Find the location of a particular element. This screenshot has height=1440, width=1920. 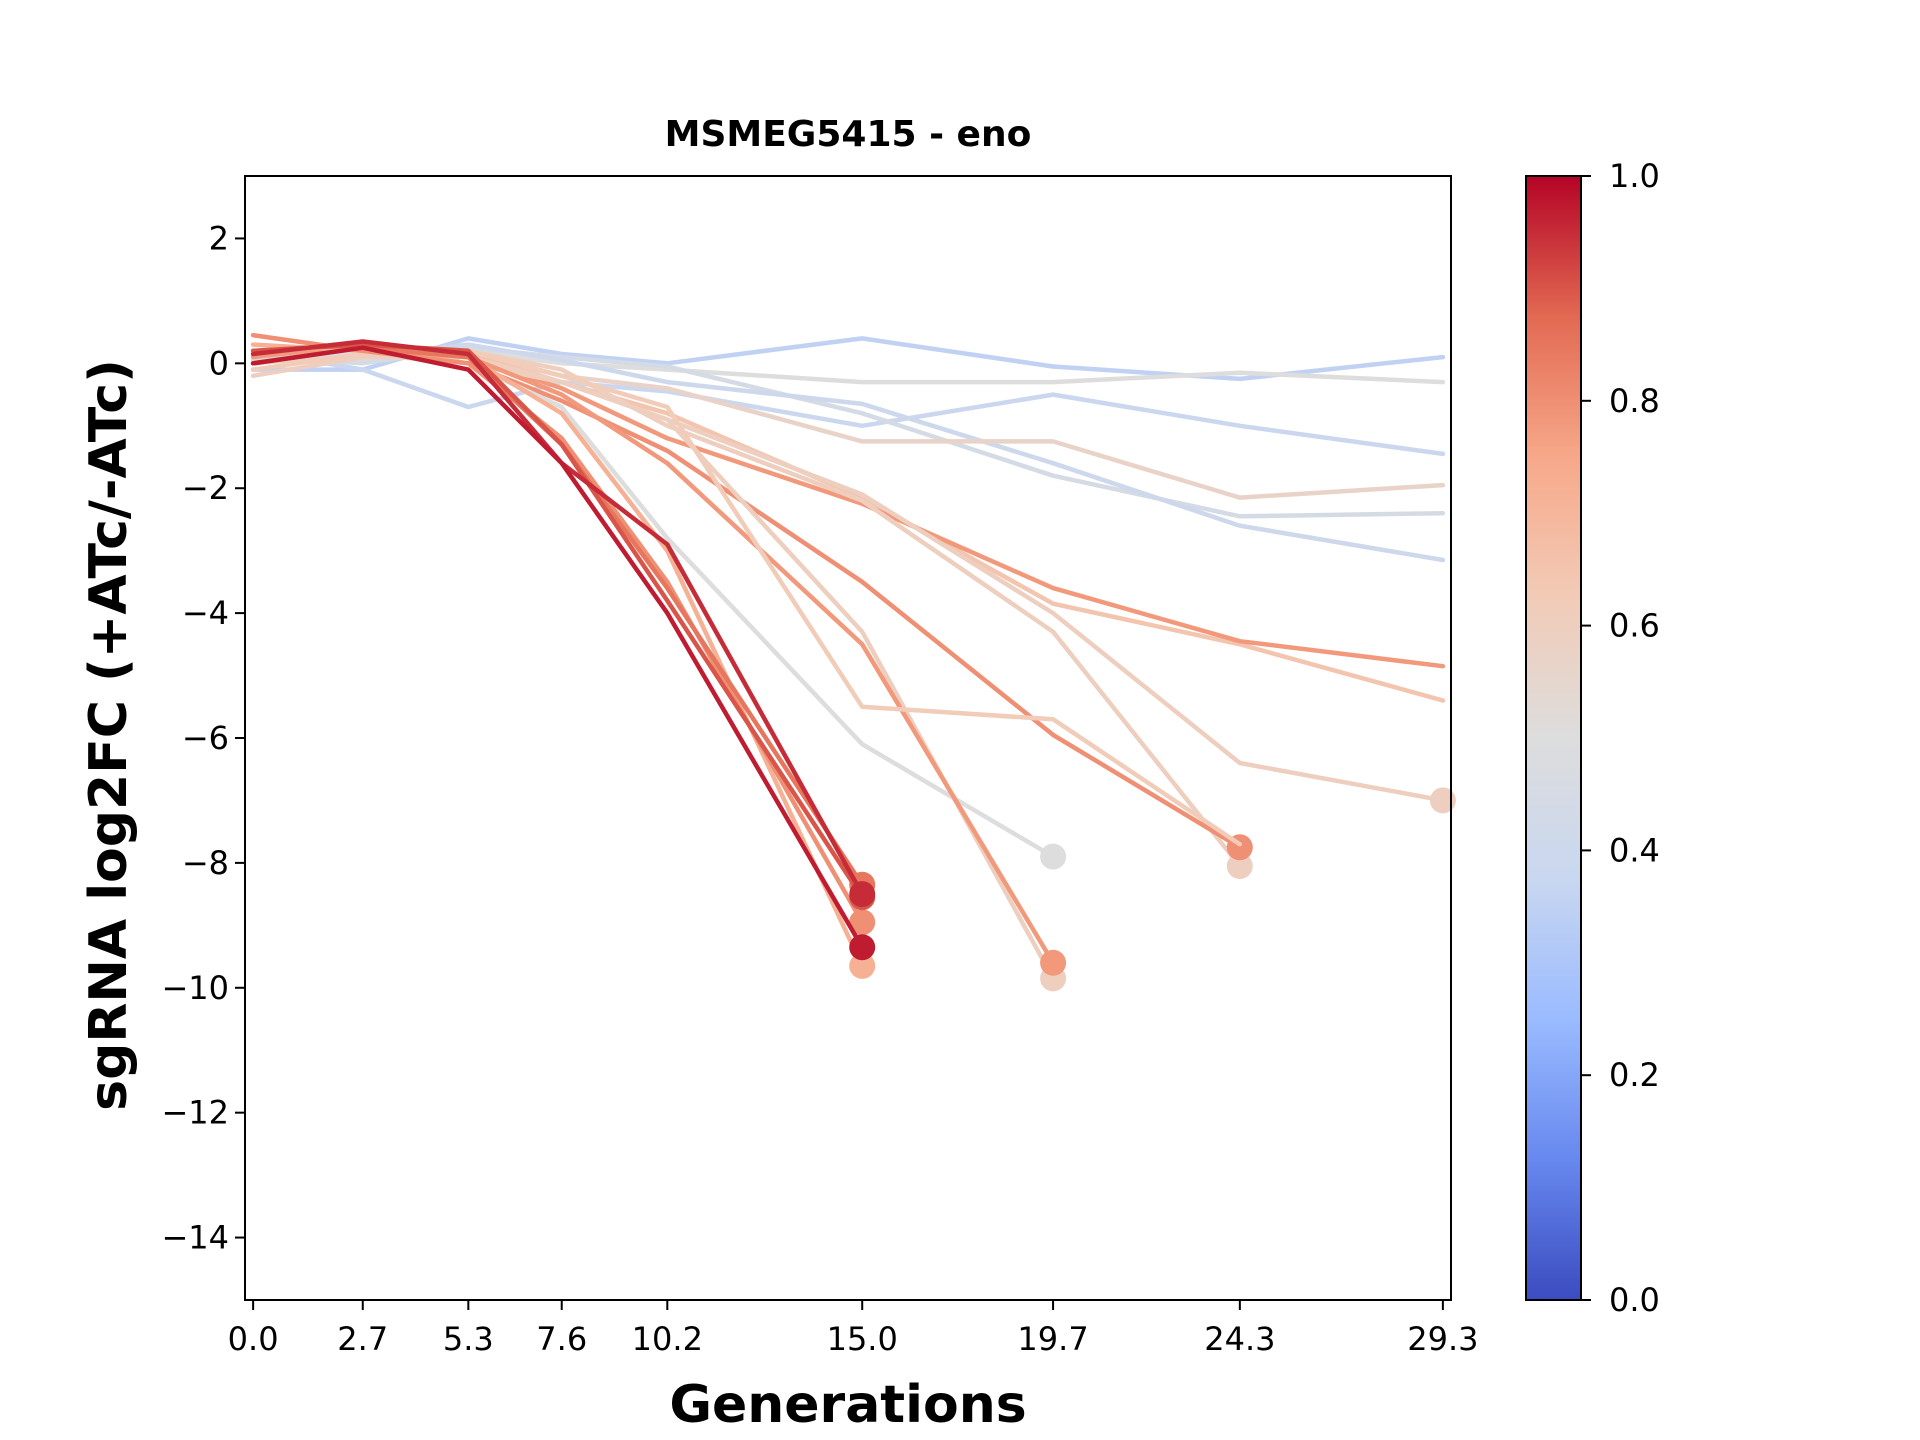

y-tick-label: −14 is located at coordinates (195, 1238).